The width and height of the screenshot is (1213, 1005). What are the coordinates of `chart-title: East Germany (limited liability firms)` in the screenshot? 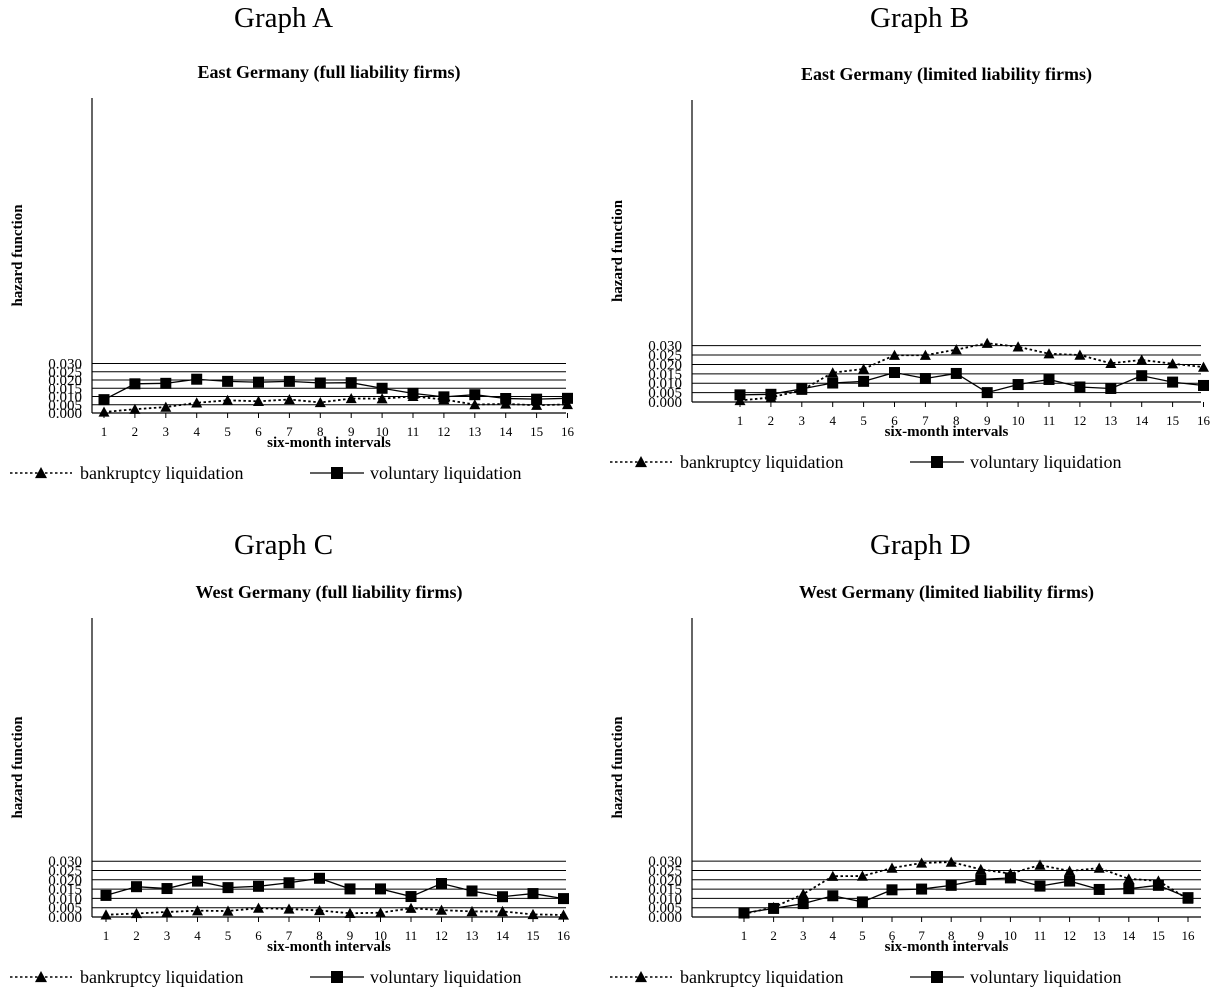 It's located at (946, 74).